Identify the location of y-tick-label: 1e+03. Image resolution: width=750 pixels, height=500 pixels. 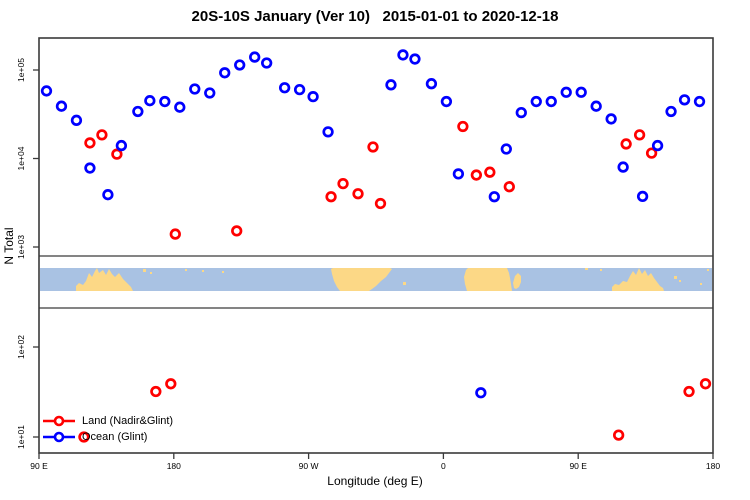
(21, 247).